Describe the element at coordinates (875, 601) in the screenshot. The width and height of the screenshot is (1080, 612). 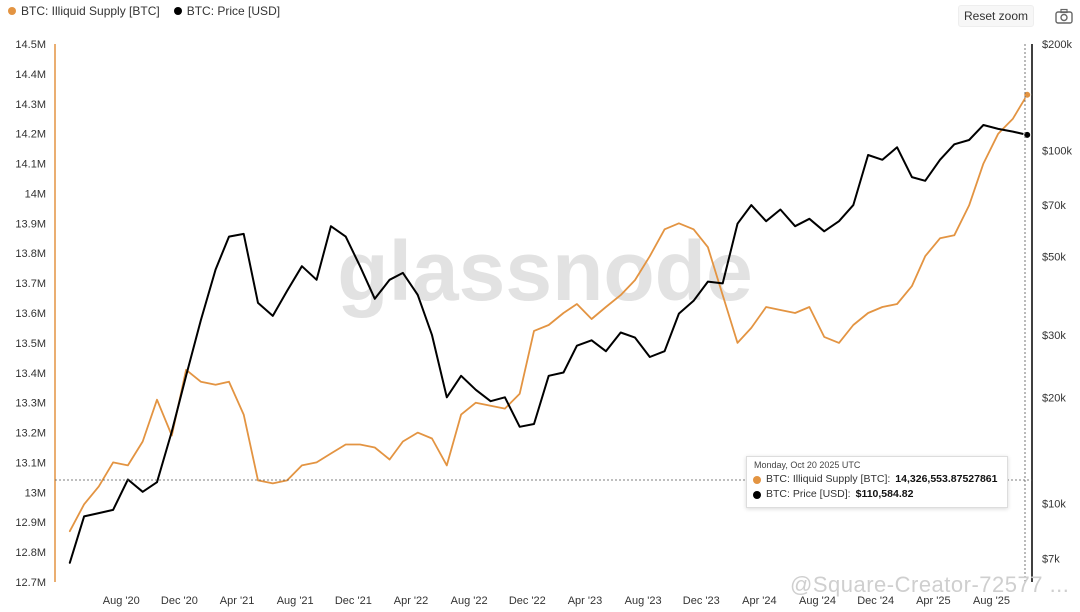
I see `x-tick-label: Dec '24` at that location.